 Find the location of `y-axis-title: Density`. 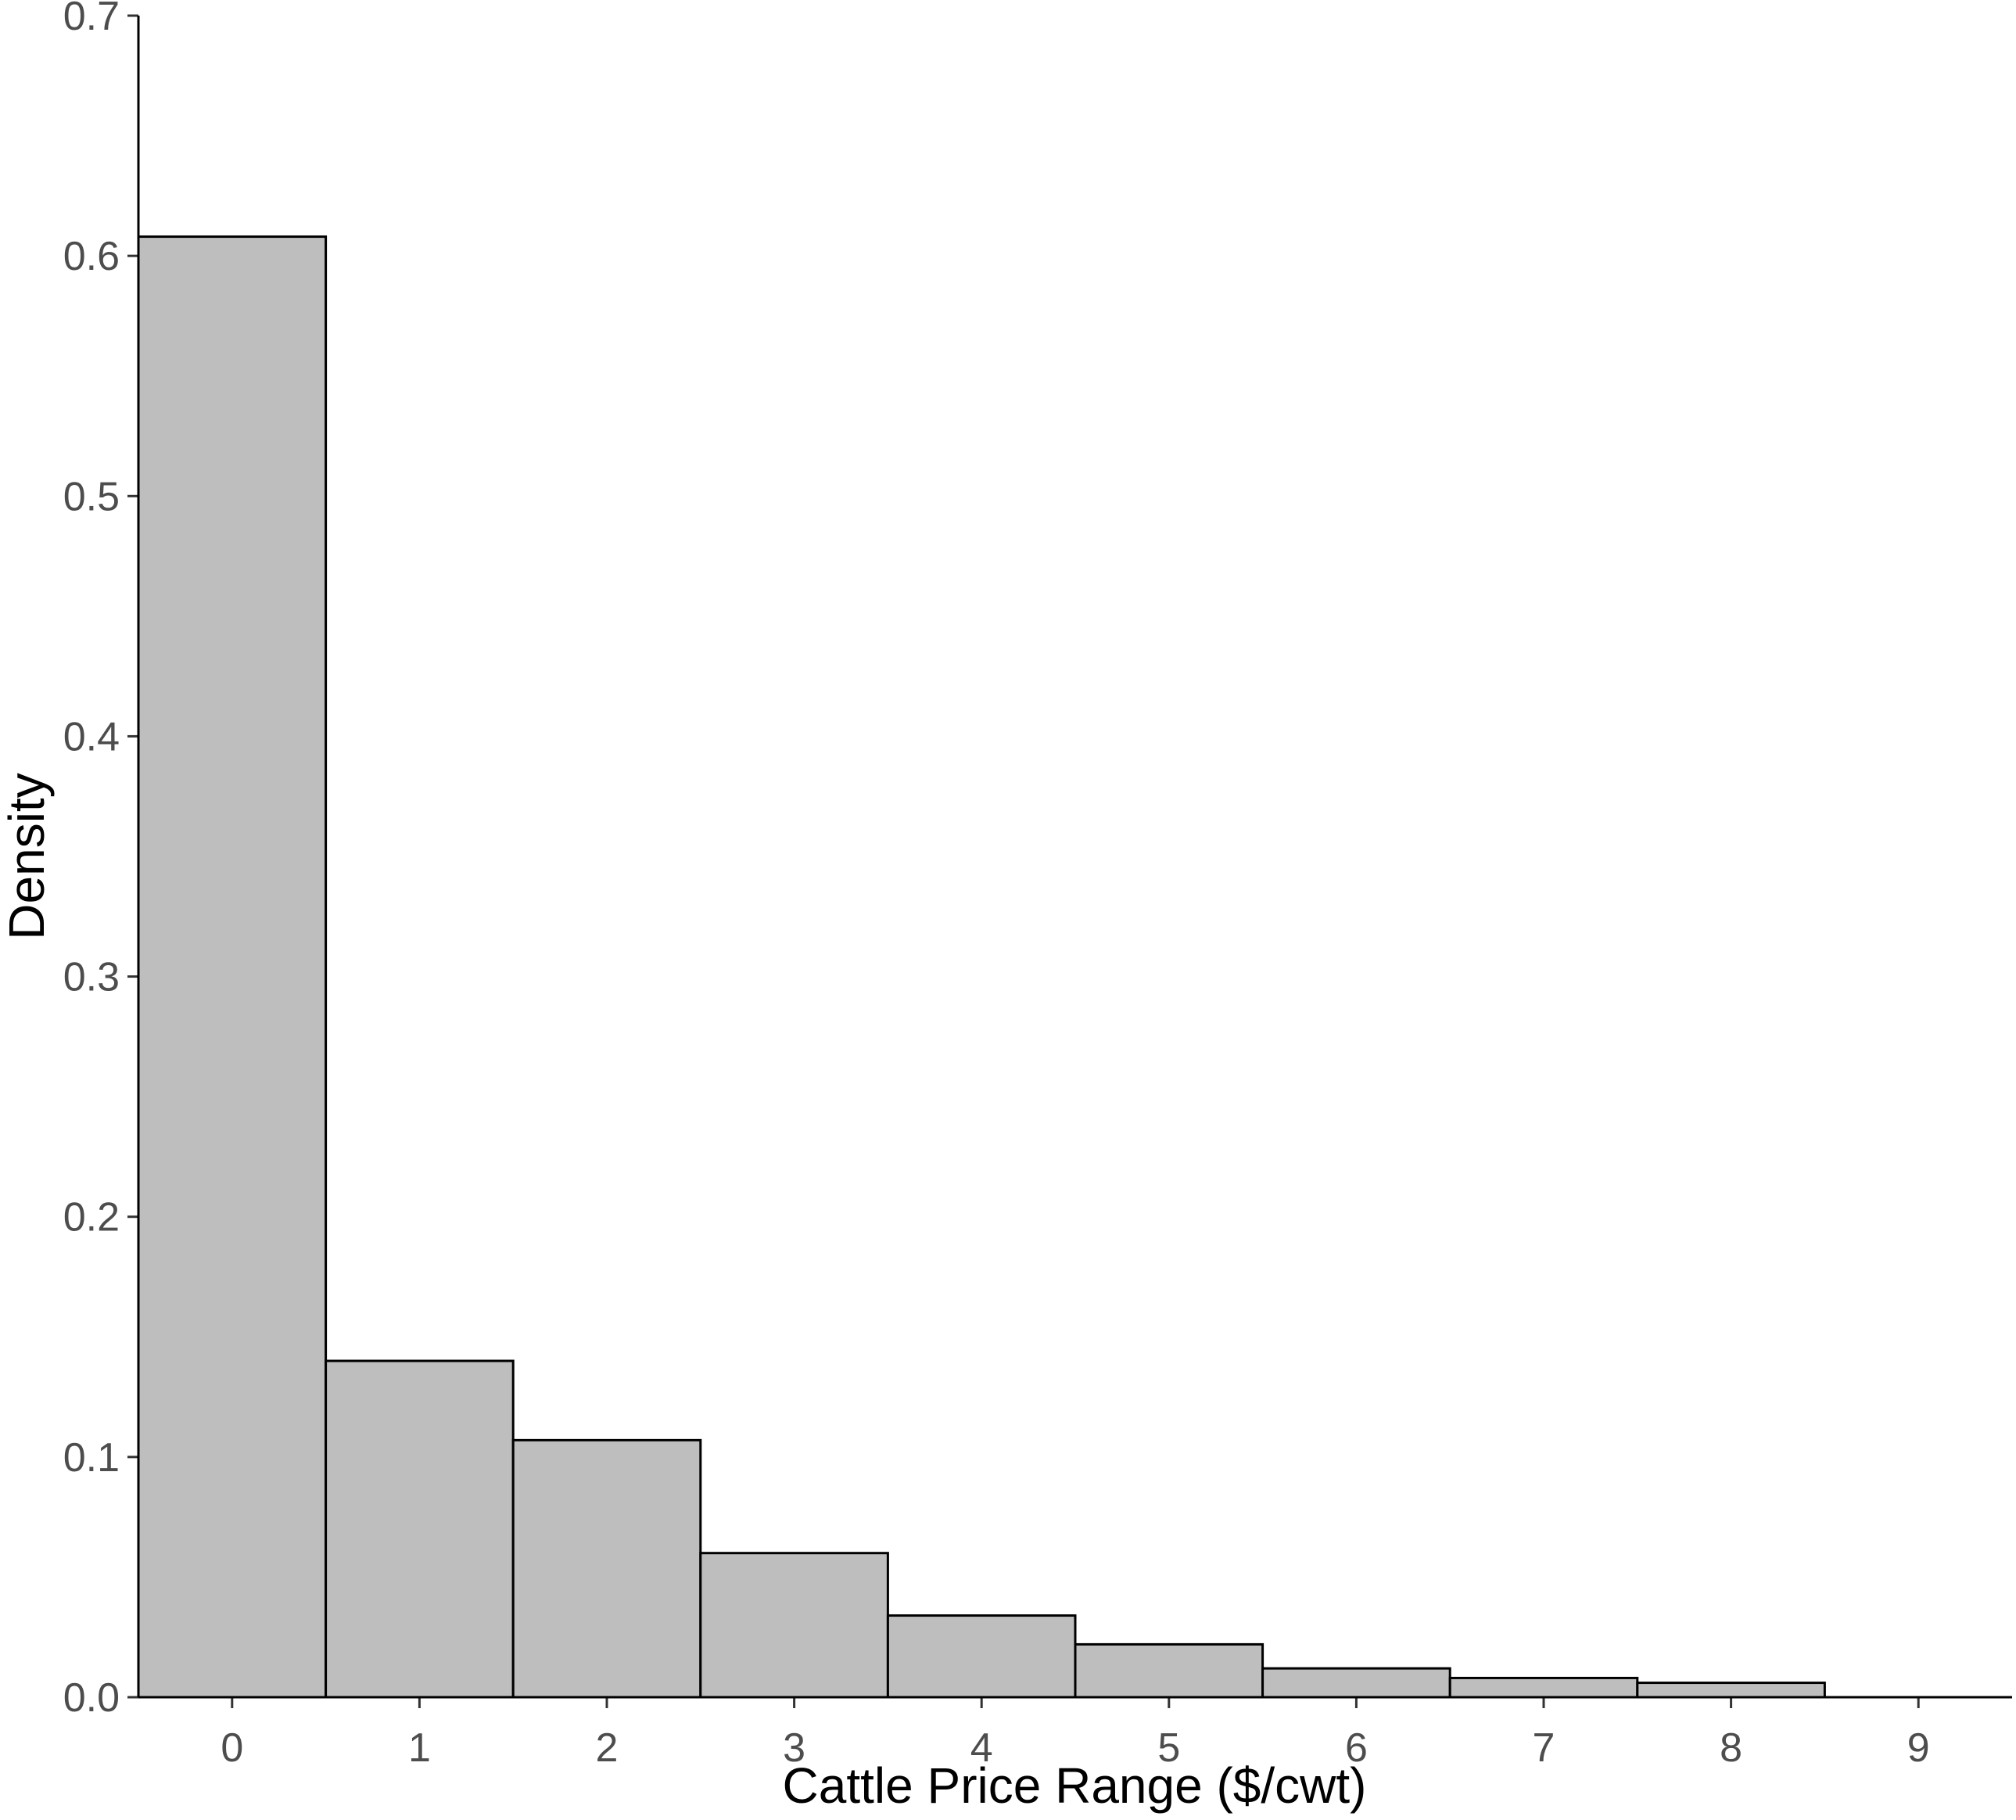

y-axis-title: Density is located at coordinates (27, 856).